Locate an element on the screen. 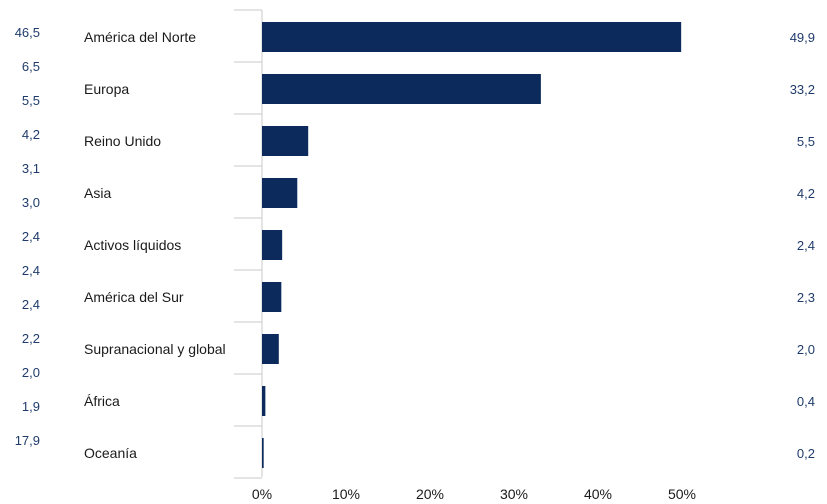  x-tick-label: 40% is located at coordinates (598, 494).